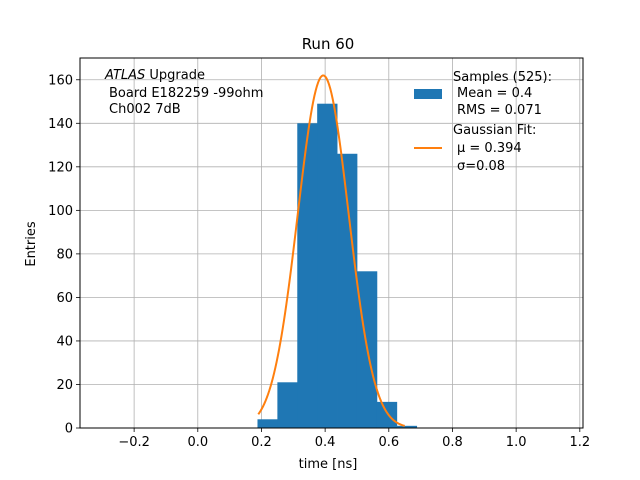 The image size is (640, 480). What do you see at coordinates (328, 44) in the screenshot?
I see `chart-title: Run 60` at bounding box center [328, 44].